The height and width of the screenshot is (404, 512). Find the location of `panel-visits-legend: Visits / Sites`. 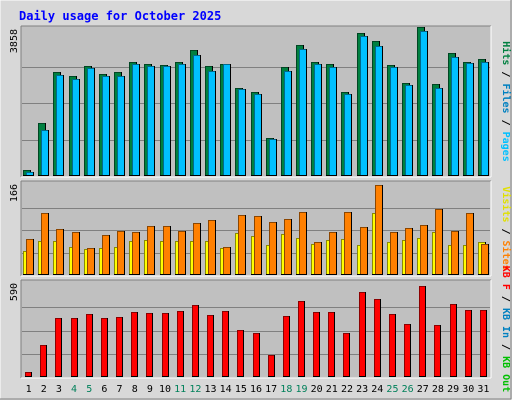

panel-visits-legend: Visits / Sites is located at coordinates (506, 228).